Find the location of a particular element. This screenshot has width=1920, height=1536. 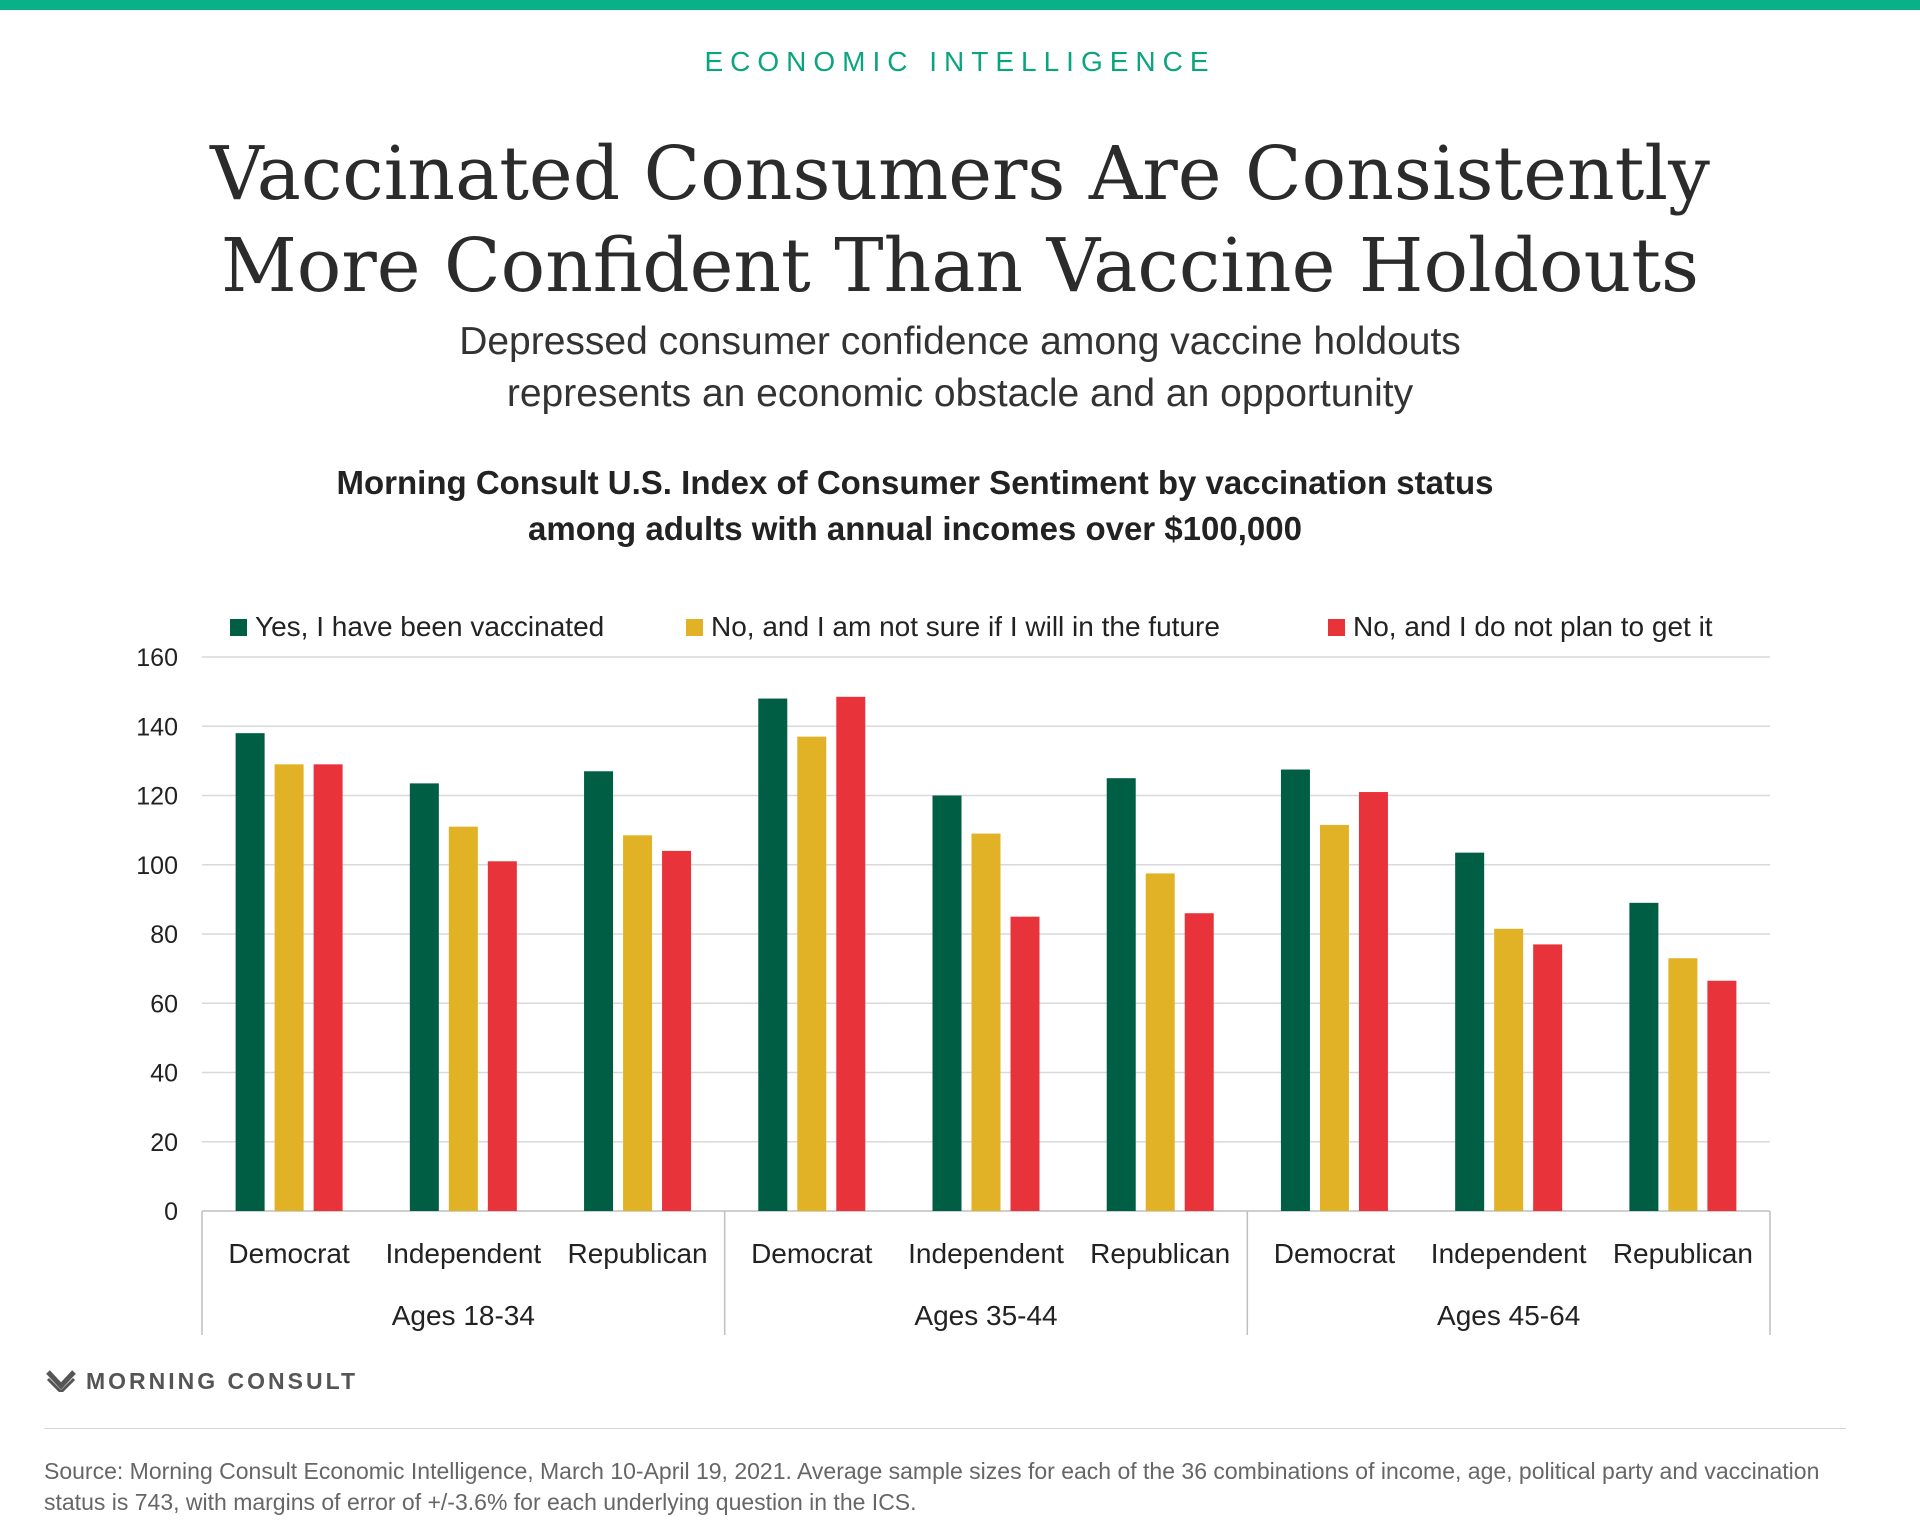

section-kicker: ECONOMIC INTELLIGENCE is located at coordinates (960, 61).